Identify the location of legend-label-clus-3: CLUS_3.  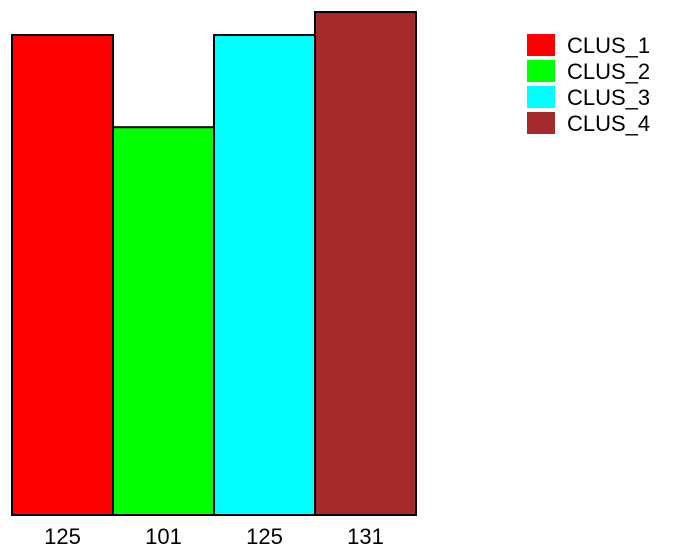
(608, 97).